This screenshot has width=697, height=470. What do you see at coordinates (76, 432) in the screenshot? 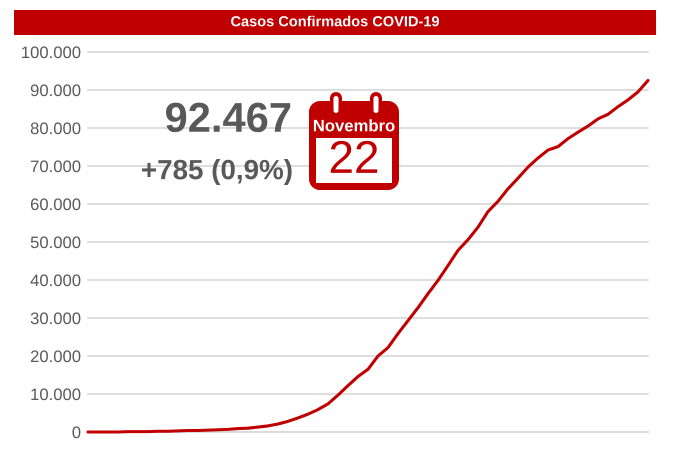
I see `y-tick-label: 0` at bounding box center [76, 432].